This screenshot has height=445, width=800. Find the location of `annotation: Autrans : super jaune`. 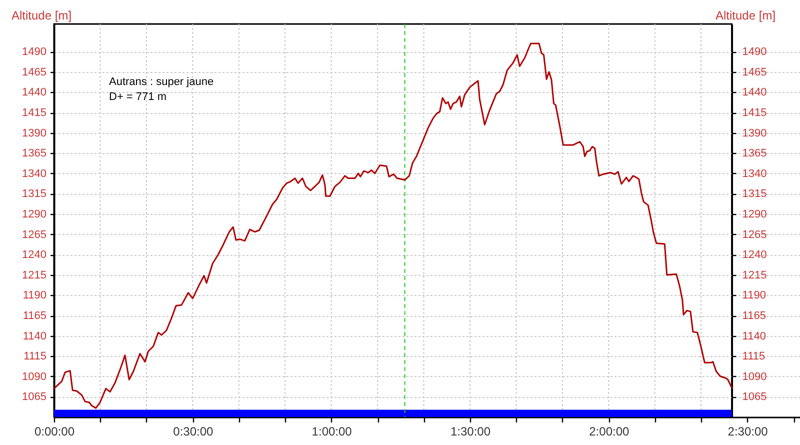

annotation: Autrans : super jaune is located at coordinates (161, 82).